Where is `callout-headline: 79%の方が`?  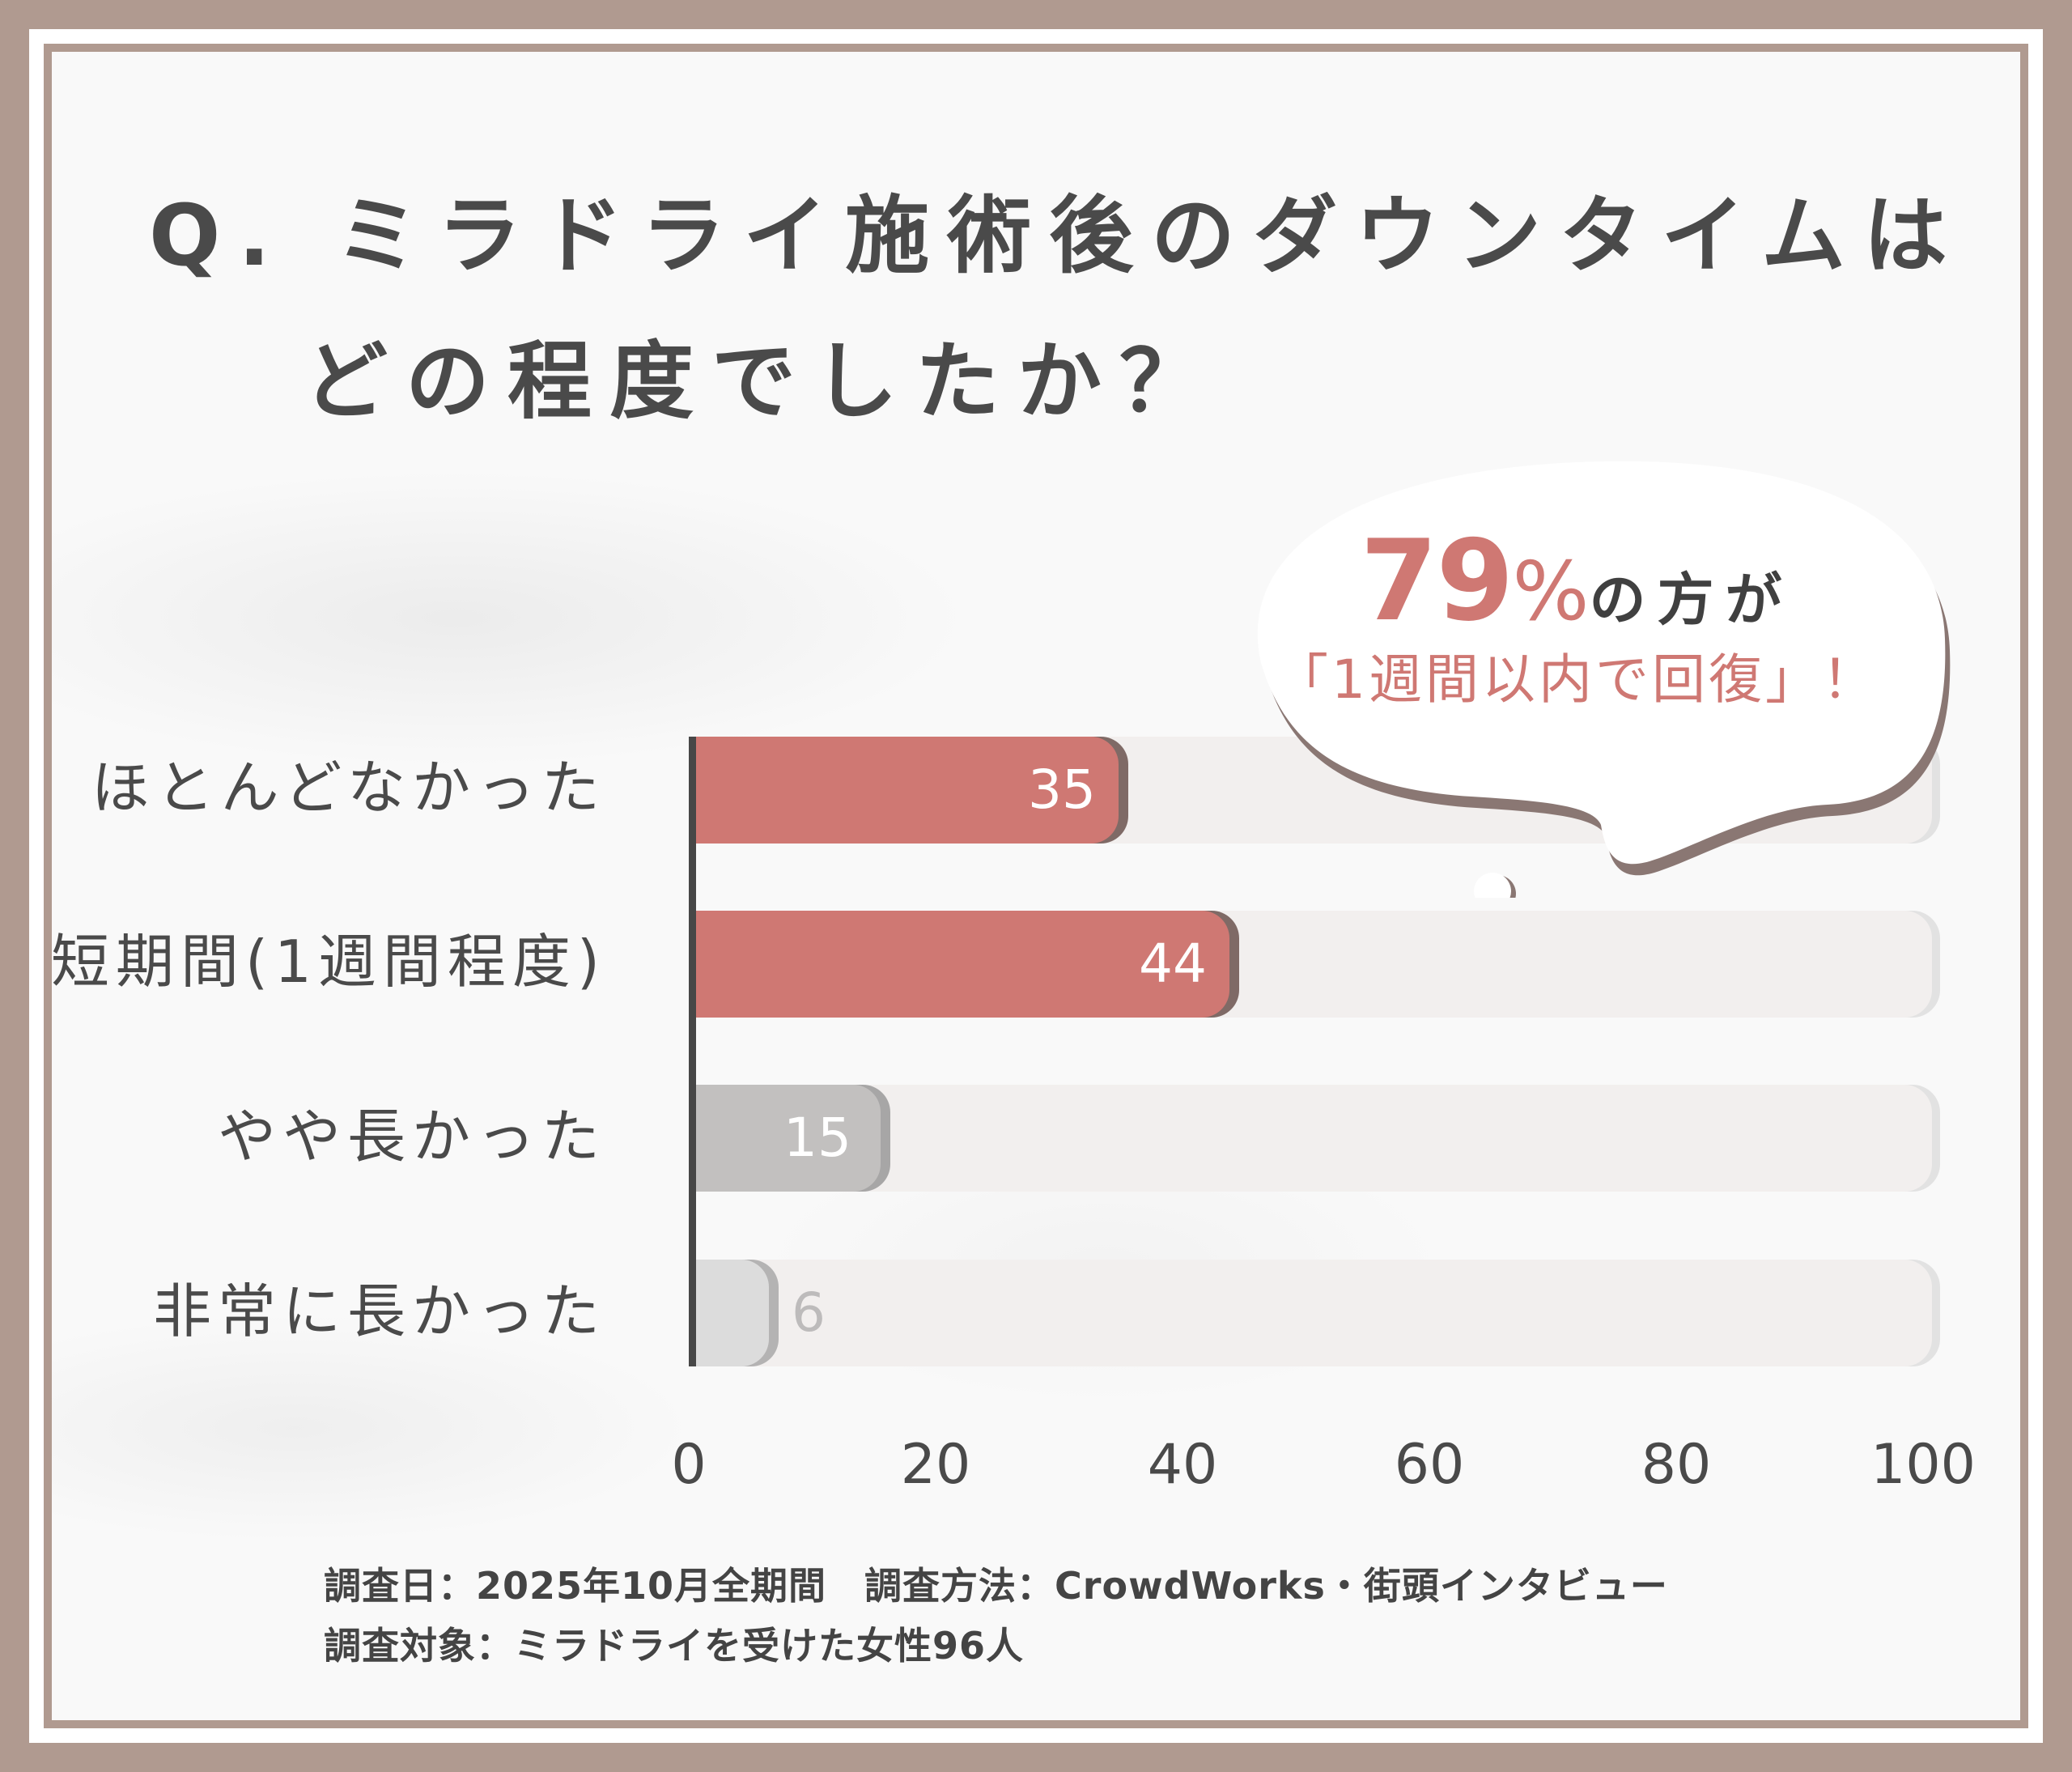 callout-headline: 79%の方が is located at coordinates (1576, 581).